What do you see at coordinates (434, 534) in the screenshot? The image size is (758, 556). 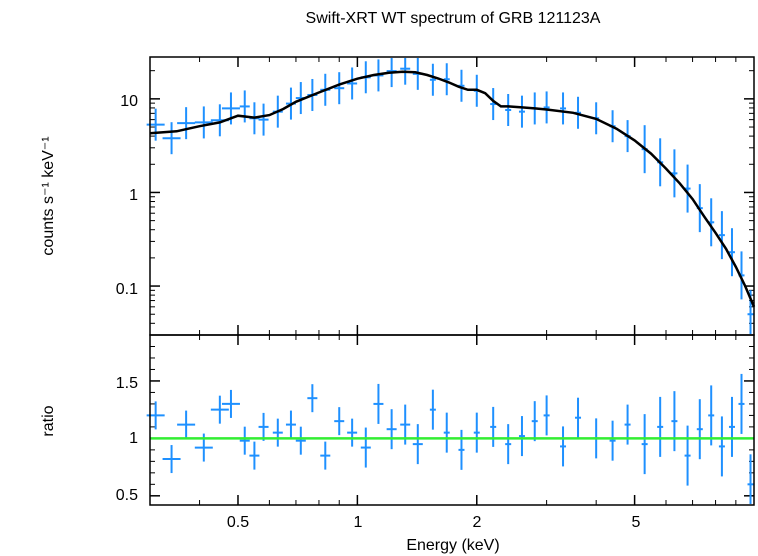 I see `x-axis-labels: 0.5 1 2 5 Energy (keV)` at bounding box center [434, 534].